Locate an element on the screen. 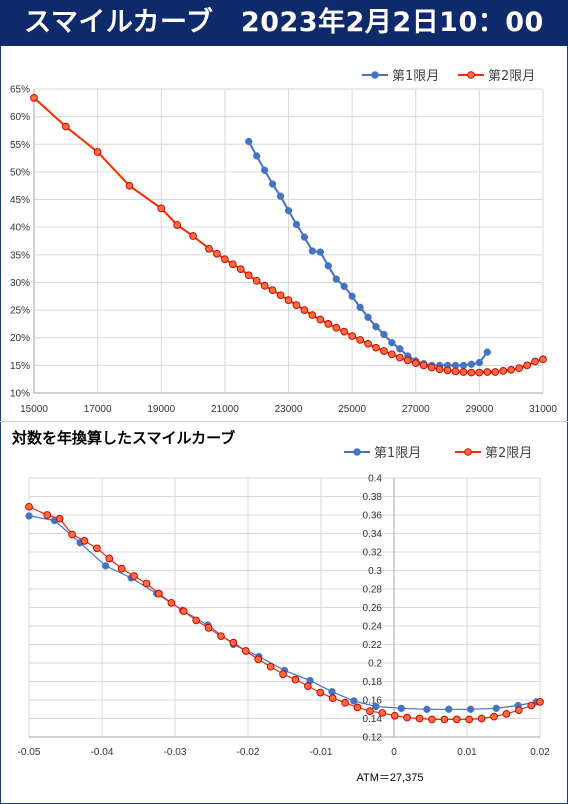 The image size is (568, 804). y-tick-label: 10% is located at coordinates (20, 394).